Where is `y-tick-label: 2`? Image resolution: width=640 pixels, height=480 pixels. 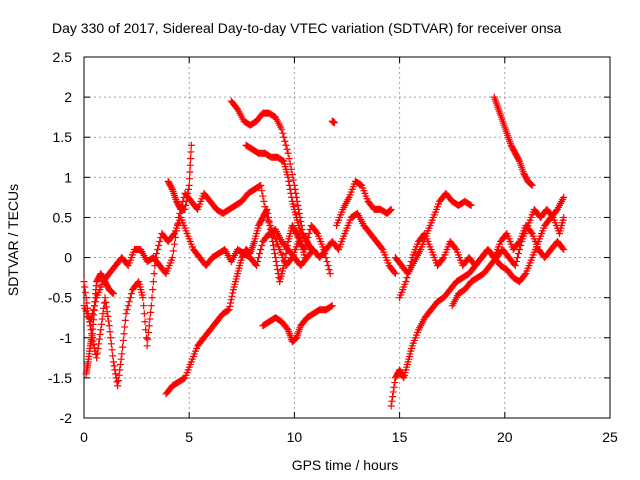
y-tick-label: 2 is located at coordinates (68, 97).